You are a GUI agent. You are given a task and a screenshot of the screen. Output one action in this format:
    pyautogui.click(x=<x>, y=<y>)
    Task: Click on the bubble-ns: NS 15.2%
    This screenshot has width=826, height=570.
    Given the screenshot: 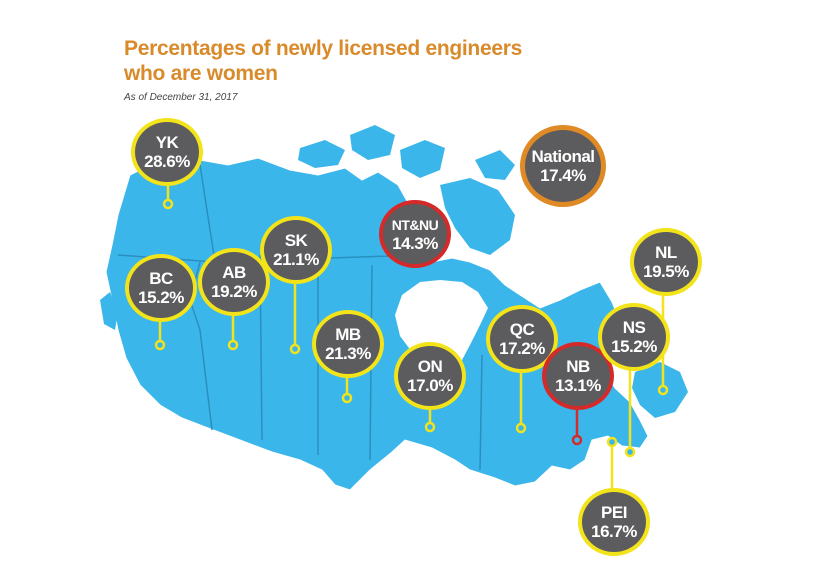 What is the action you would take?
    pyautogui.click(x=634, y=337)
    